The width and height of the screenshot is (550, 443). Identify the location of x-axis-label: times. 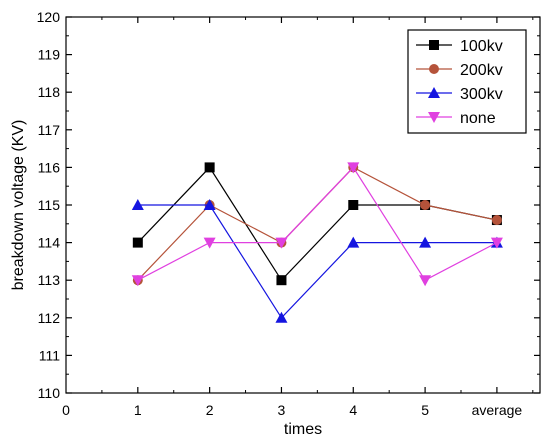
(303, 429).